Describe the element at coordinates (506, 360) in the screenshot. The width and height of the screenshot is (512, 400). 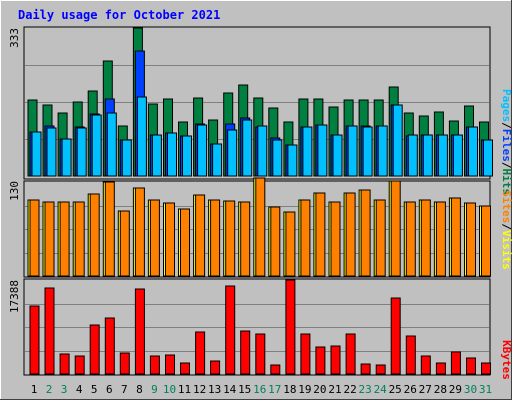
I see `kbytes-panel-legend: KBytes` at that location.